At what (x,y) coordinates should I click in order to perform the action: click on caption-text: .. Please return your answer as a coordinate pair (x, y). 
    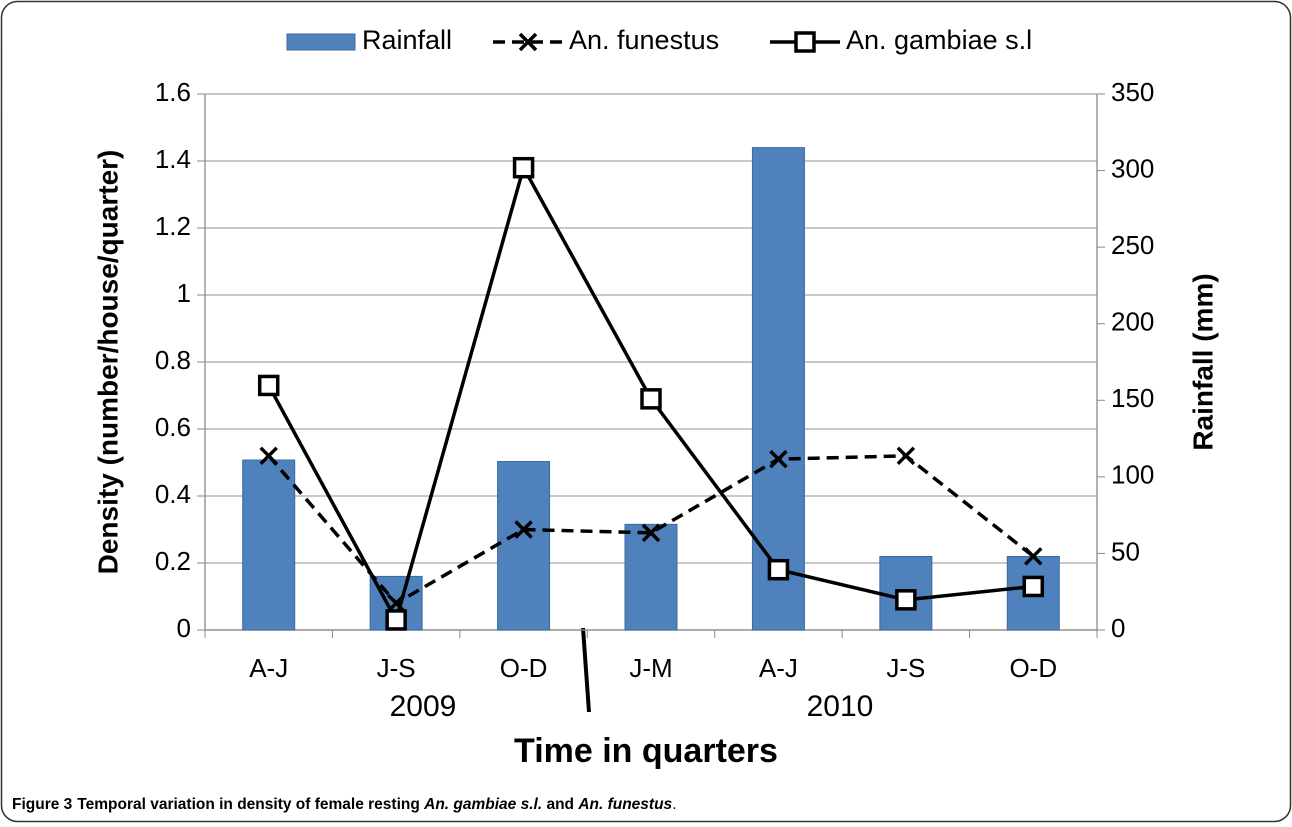
    Looking at the image, I should click on (674, 804).